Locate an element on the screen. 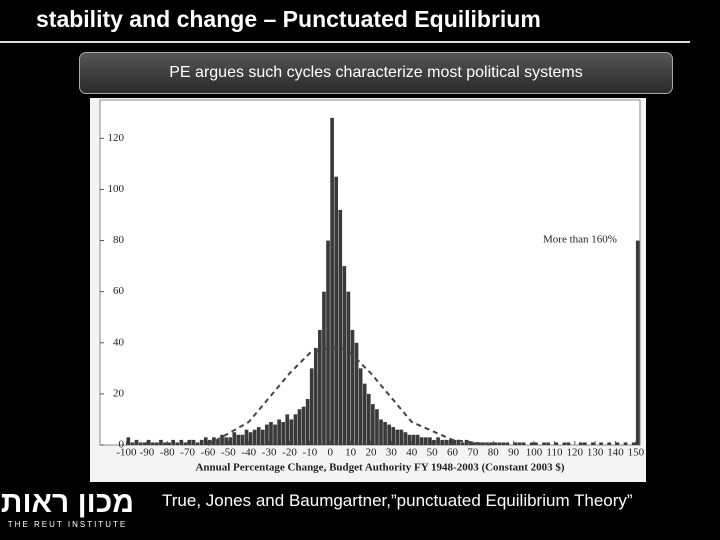 Image resolution: width=720 pixels, height=540 pixels. x-tick-label: 140 is located at coordinates (615, 453).